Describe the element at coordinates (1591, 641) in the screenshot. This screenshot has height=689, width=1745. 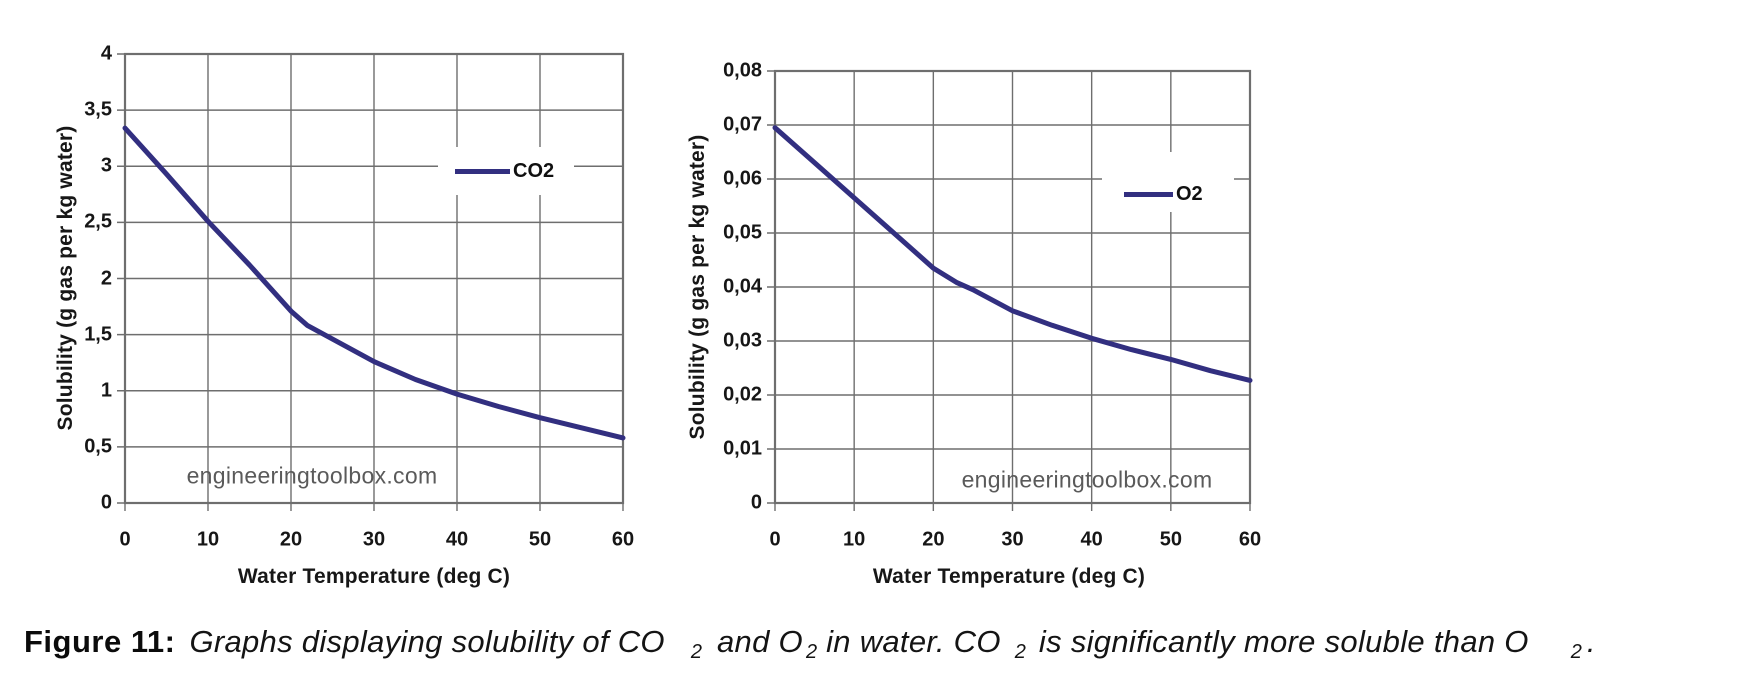
I see `caption-text: .` at that location.